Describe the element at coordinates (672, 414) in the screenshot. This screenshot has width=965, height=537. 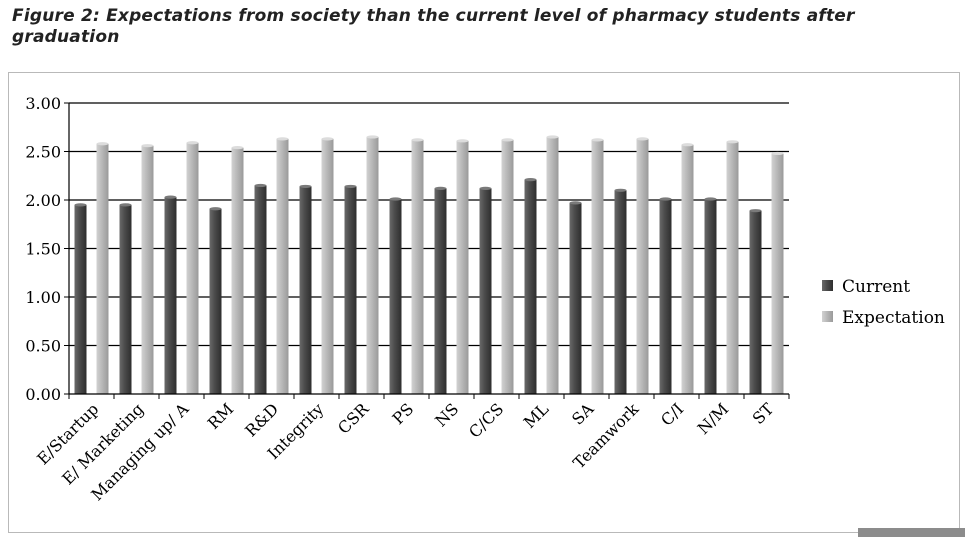
I see `x-tick-label: C/I` at that location.